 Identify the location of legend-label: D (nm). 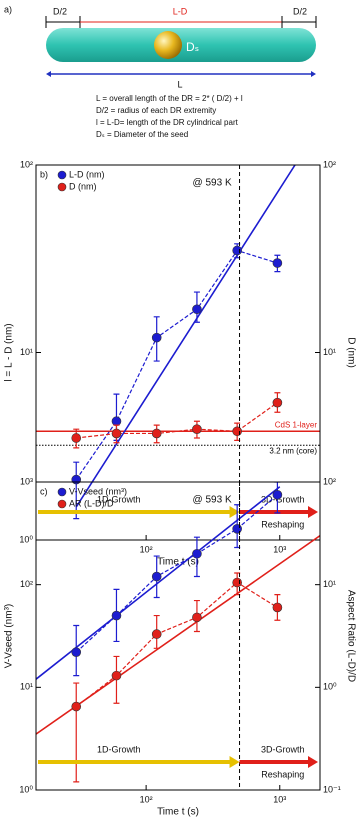
(83, 186).